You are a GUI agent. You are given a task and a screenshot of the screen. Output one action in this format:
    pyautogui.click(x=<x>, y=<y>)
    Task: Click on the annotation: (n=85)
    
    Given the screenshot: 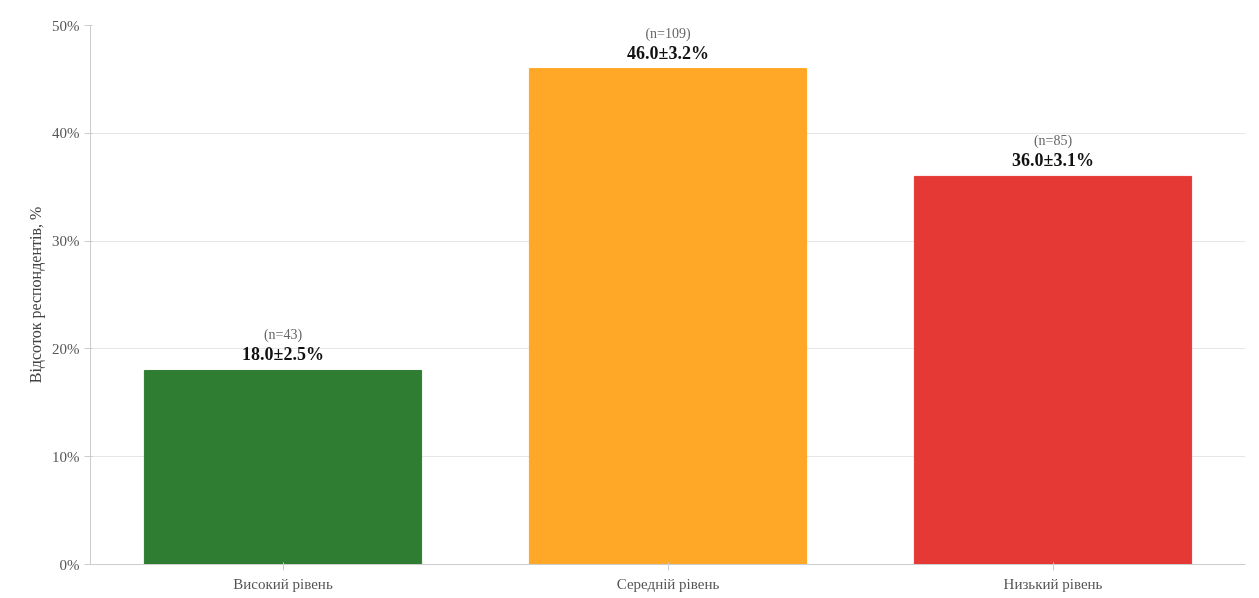 What is the action you would take?
    pyautogui.click(x=1053, y=141)
    